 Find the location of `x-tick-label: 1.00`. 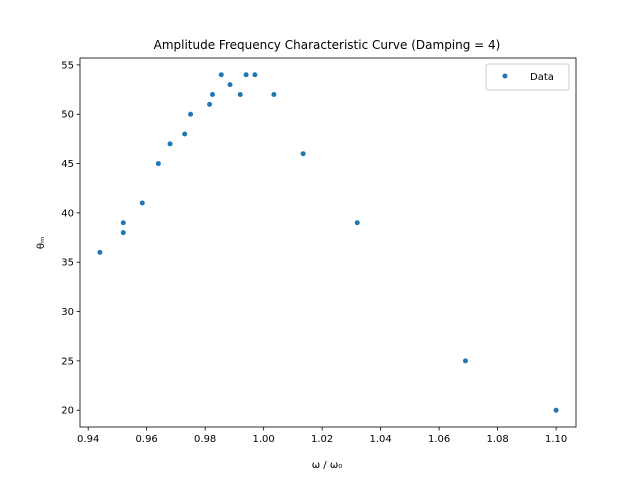

x-tick-label: 1.00 is located at coordinates (264, 439).